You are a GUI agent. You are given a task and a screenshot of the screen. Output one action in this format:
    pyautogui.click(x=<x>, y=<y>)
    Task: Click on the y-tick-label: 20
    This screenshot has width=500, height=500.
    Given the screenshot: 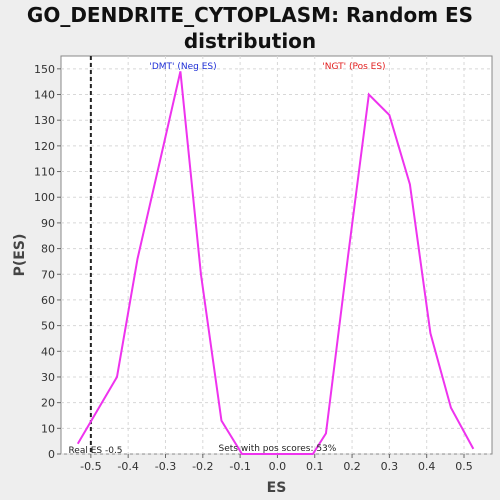 What is the action you would take?
    pyautogui.click(x=48, y=403)
    